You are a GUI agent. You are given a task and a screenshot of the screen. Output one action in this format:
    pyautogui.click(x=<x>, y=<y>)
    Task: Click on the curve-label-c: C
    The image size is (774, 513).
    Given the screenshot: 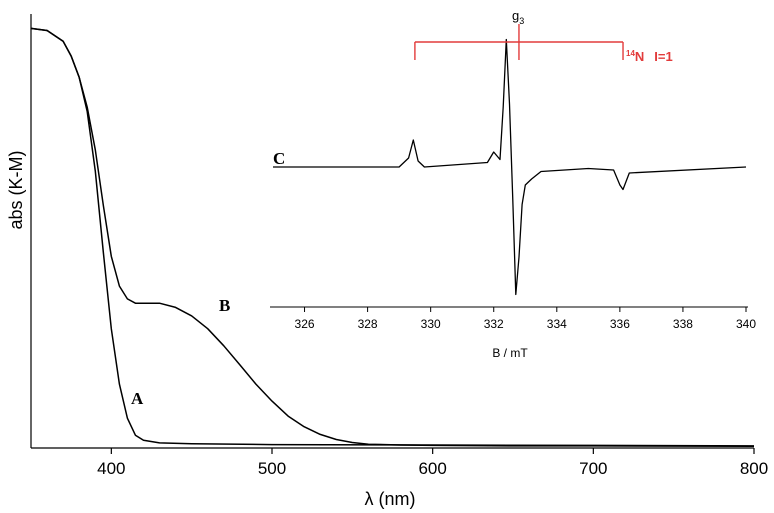 What is the action you would take?
    pyautogui.click(x=279, y=158)
    